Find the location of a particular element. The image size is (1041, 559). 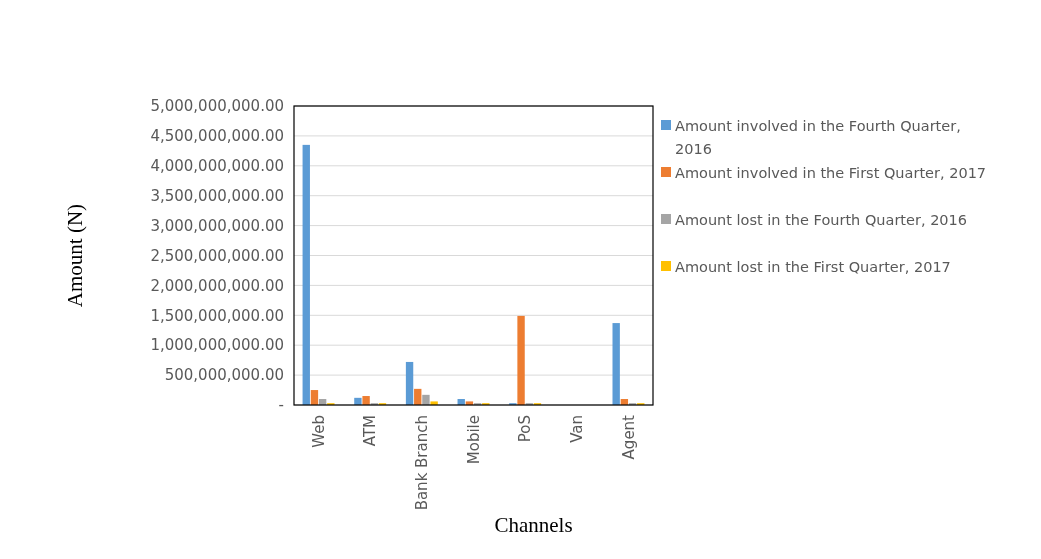

y-tick-label: 2,000,000,000.00 is located at coordinates (217, 285).